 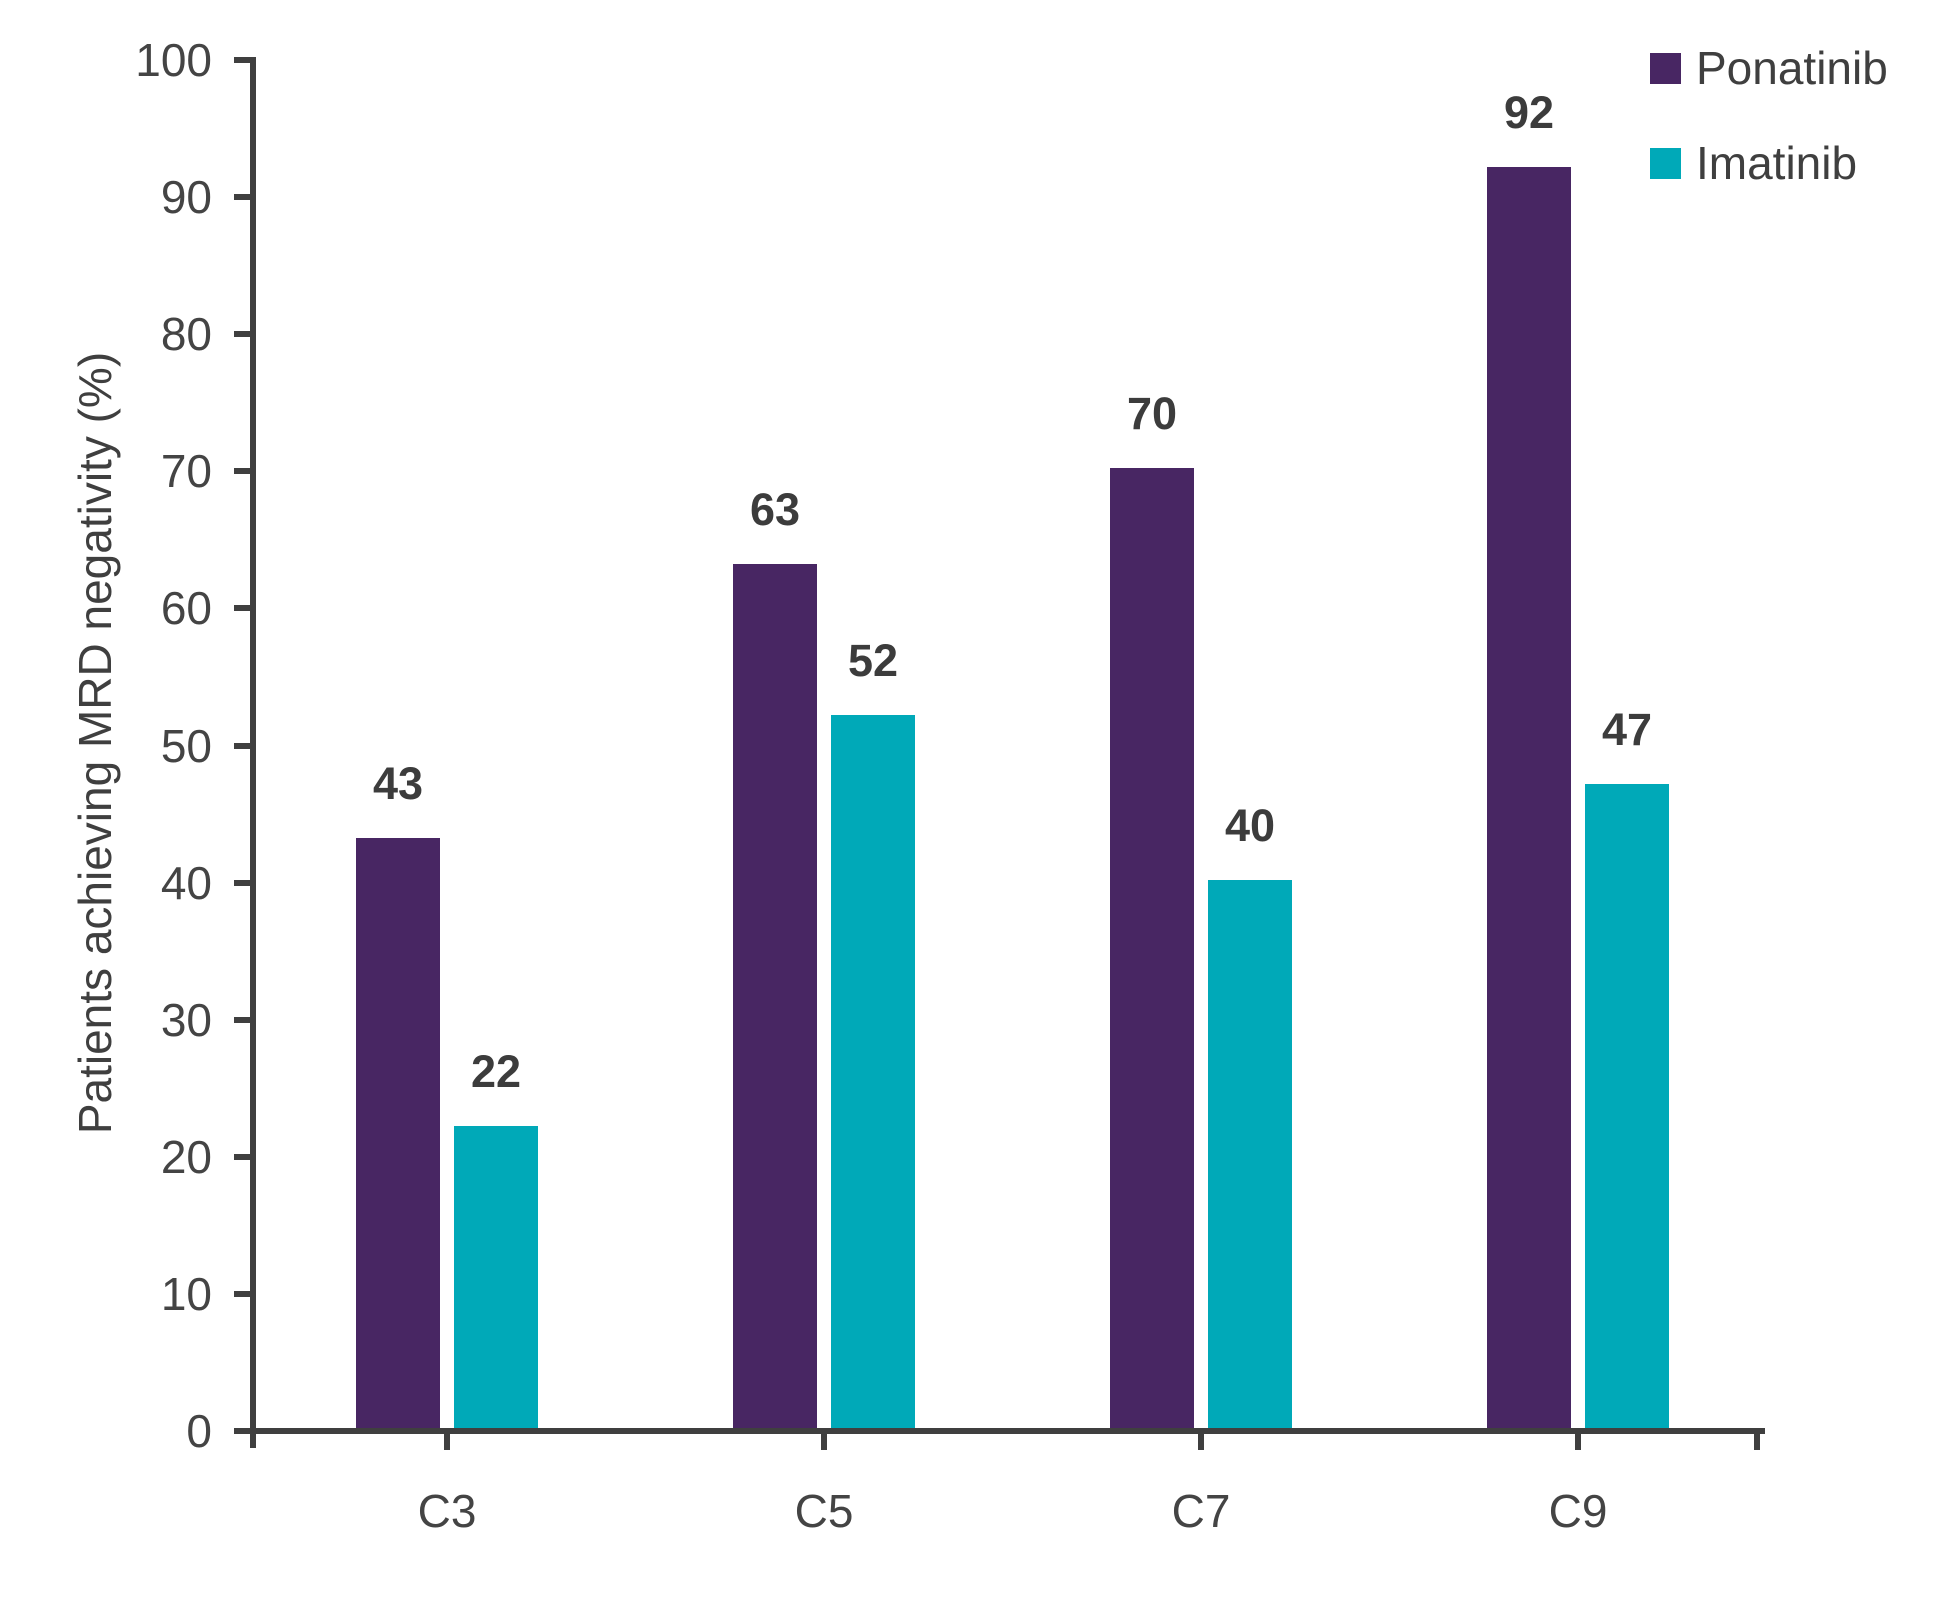 What do you see at coordinates (186, 1156) in the screenshot?
I see `y-tick-label: 20` at bounding box center [186, 1156].